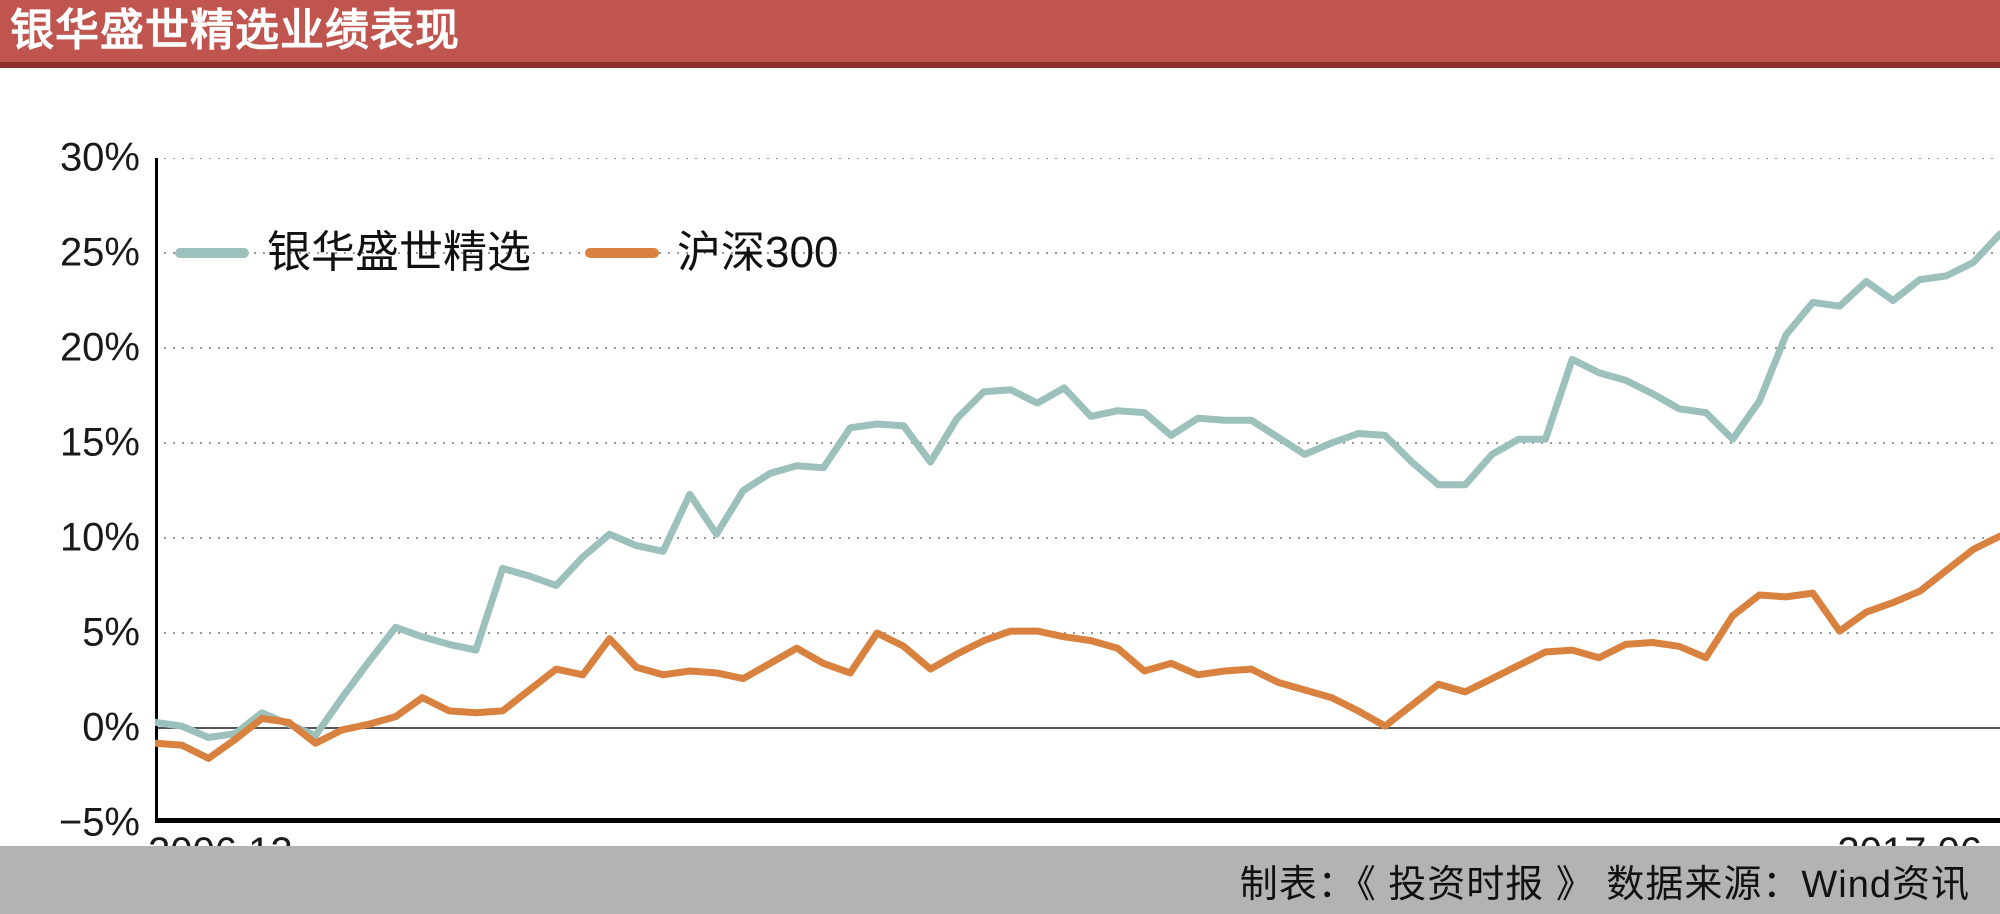  Describe the element at coordinates (111, 632) in the screenshot. I see `y-tick-label: 5%` at that location.